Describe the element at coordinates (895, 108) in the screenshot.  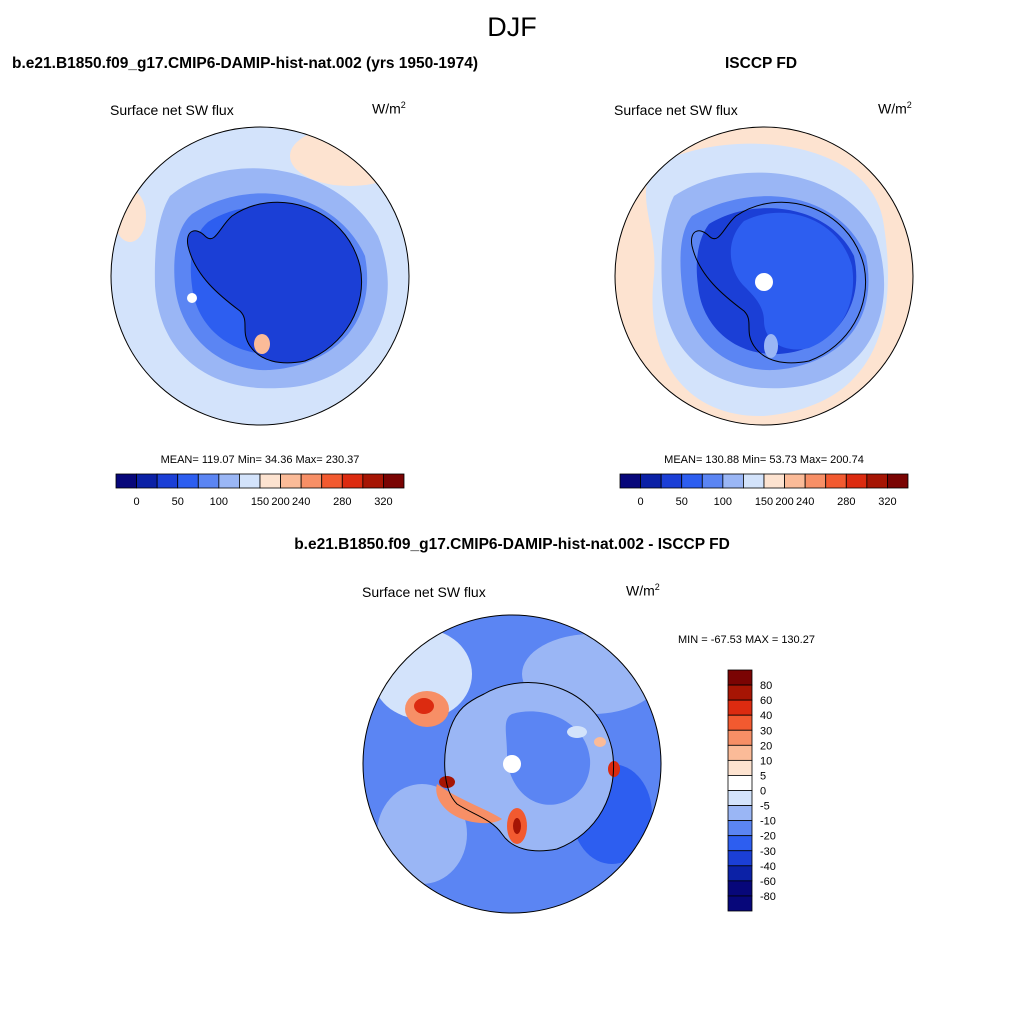
I see `panel-2-units: W/m2` at that location.